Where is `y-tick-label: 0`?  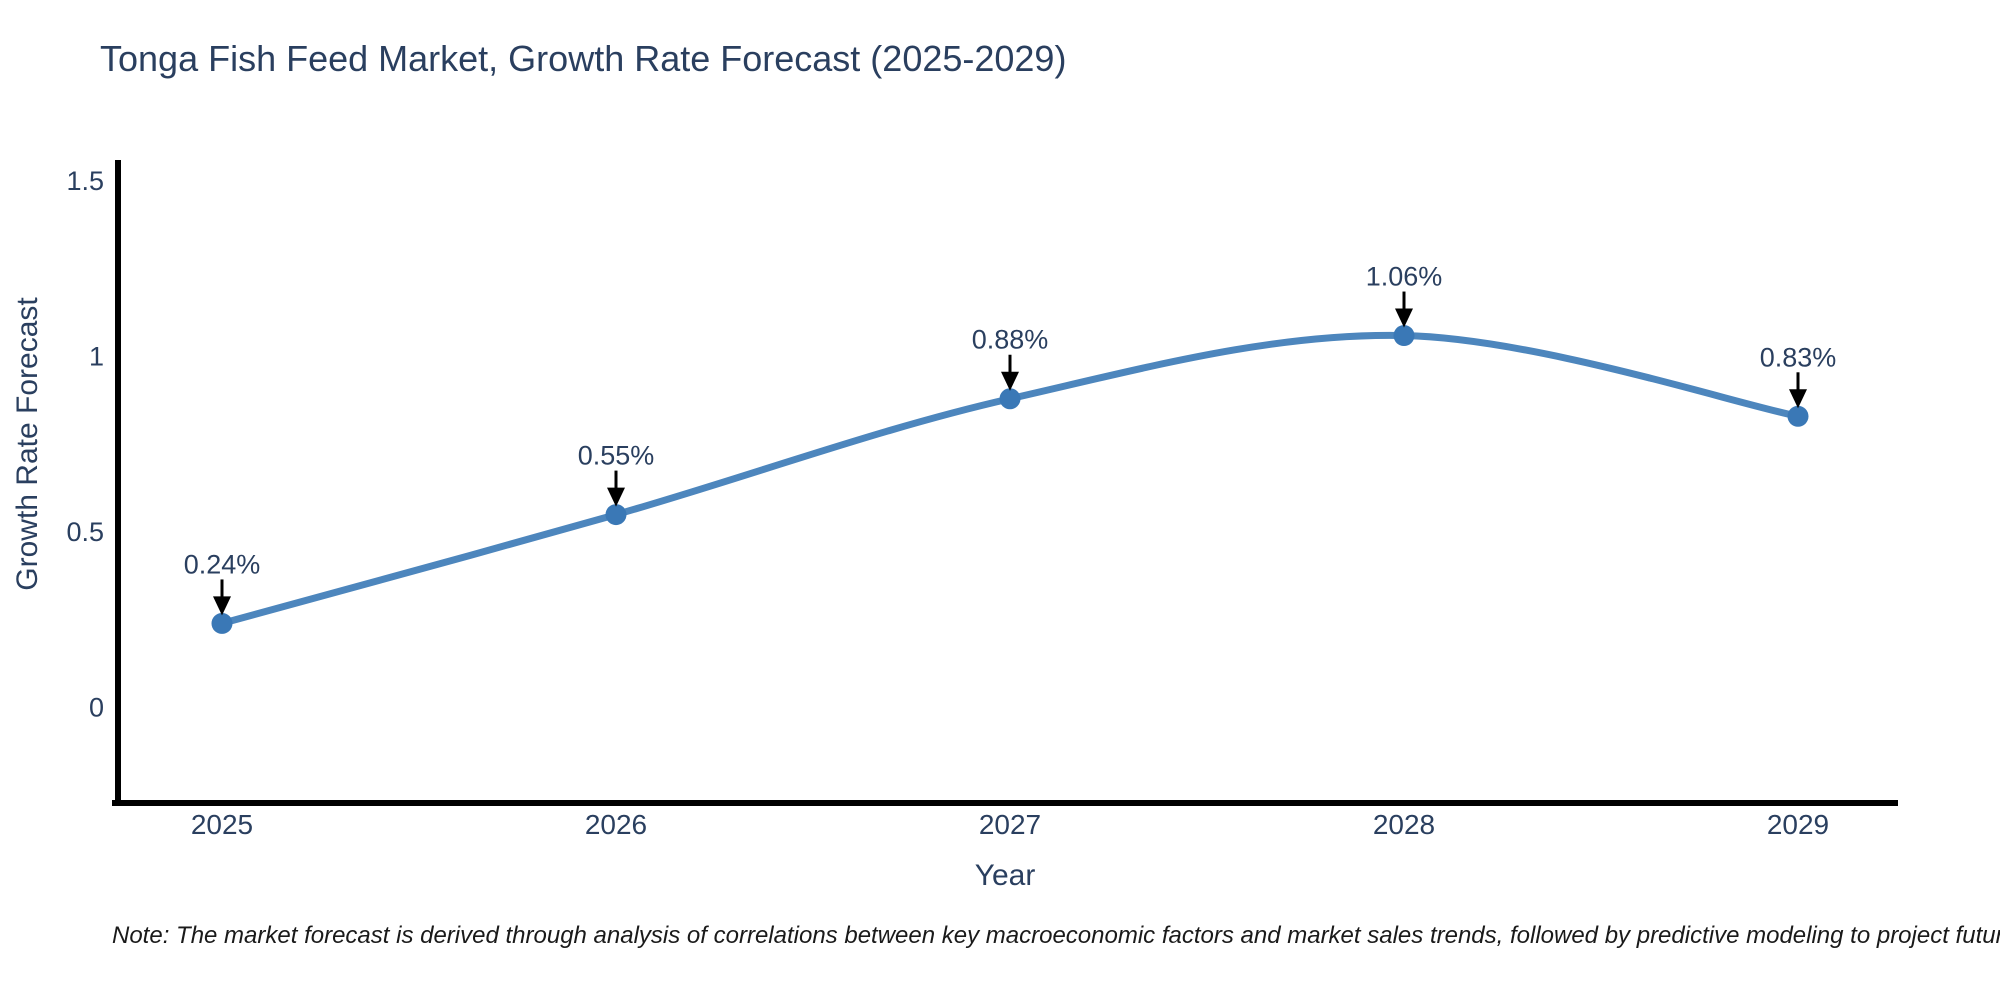 y-tick-label: 0 is located at coordinates (96, 708).